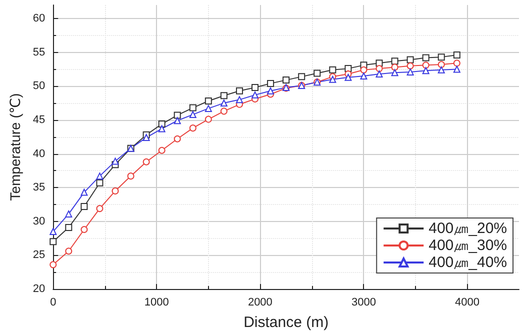  What do you see at coordinates (15, 147) in the screenshot?
I see `y-axis-title: Temperature (℃)` at bounding box center [15, 147].